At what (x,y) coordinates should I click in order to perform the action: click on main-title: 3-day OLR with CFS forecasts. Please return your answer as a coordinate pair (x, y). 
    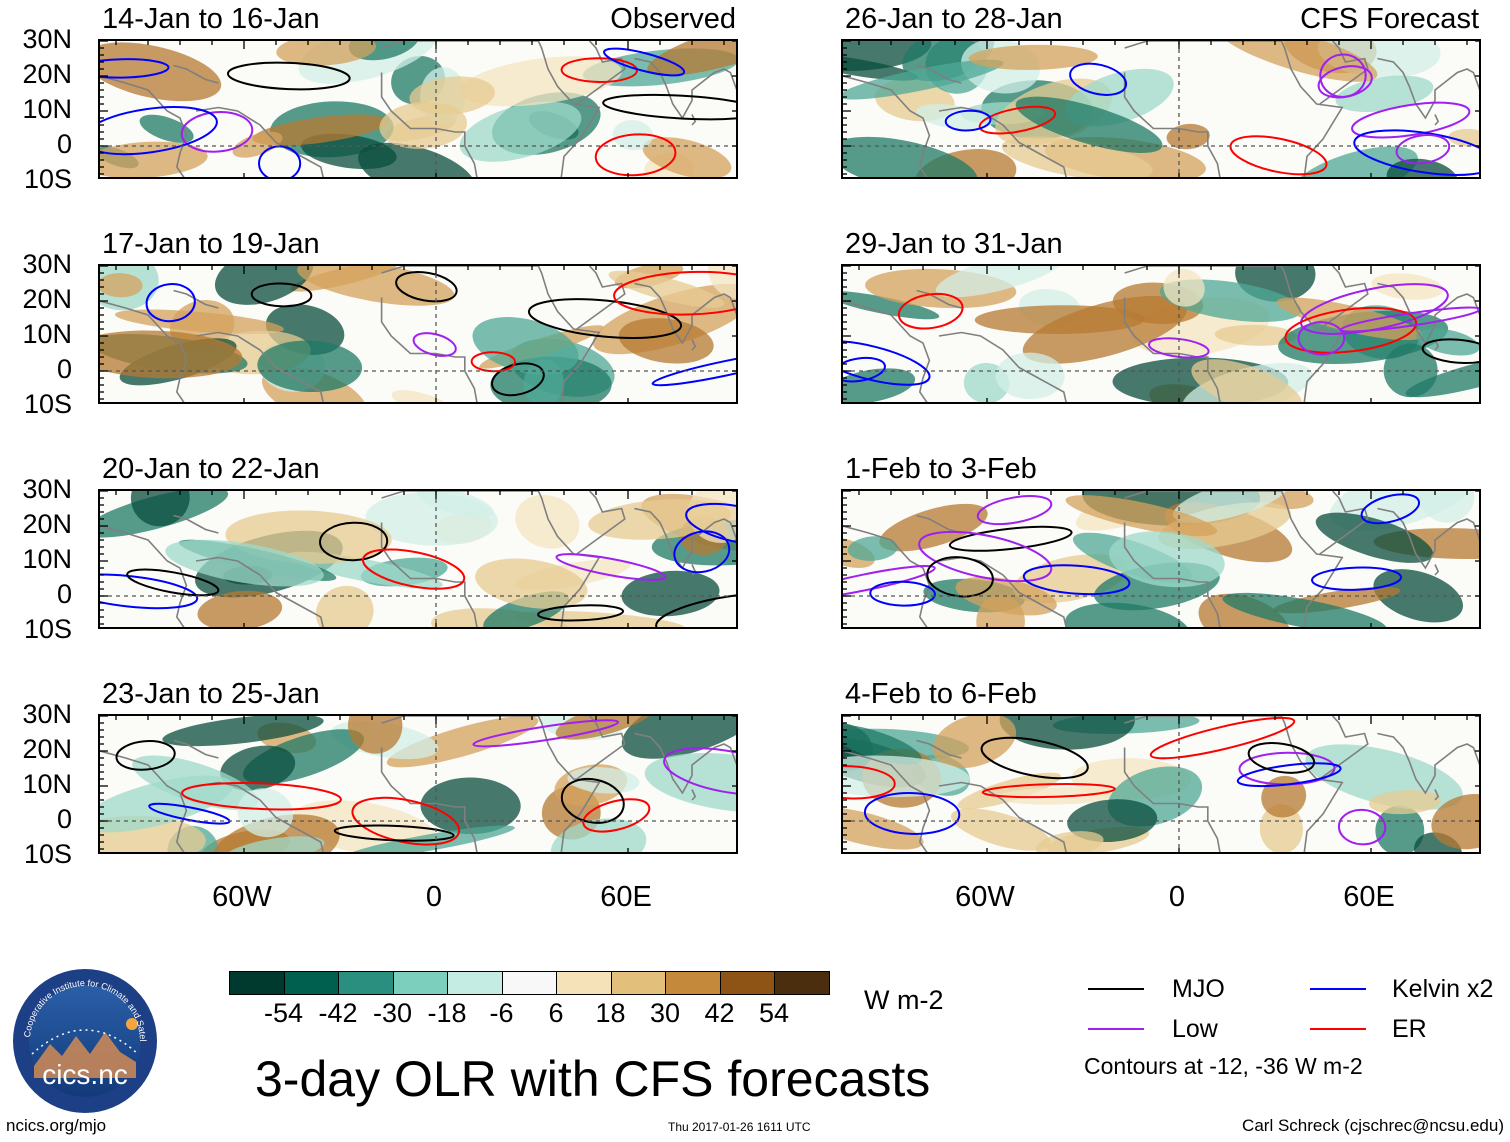
    Looking at the image, I should click on (593, 1079).